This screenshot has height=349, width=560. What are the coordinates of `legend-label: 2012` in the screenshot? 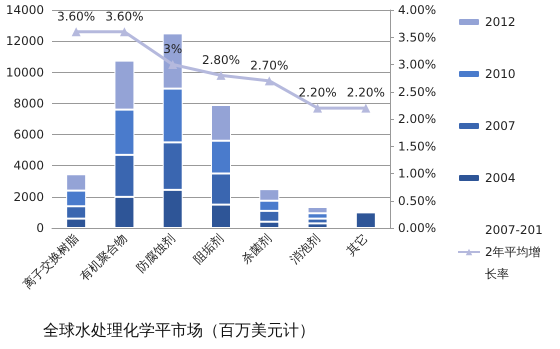 It's located at (500, 22).